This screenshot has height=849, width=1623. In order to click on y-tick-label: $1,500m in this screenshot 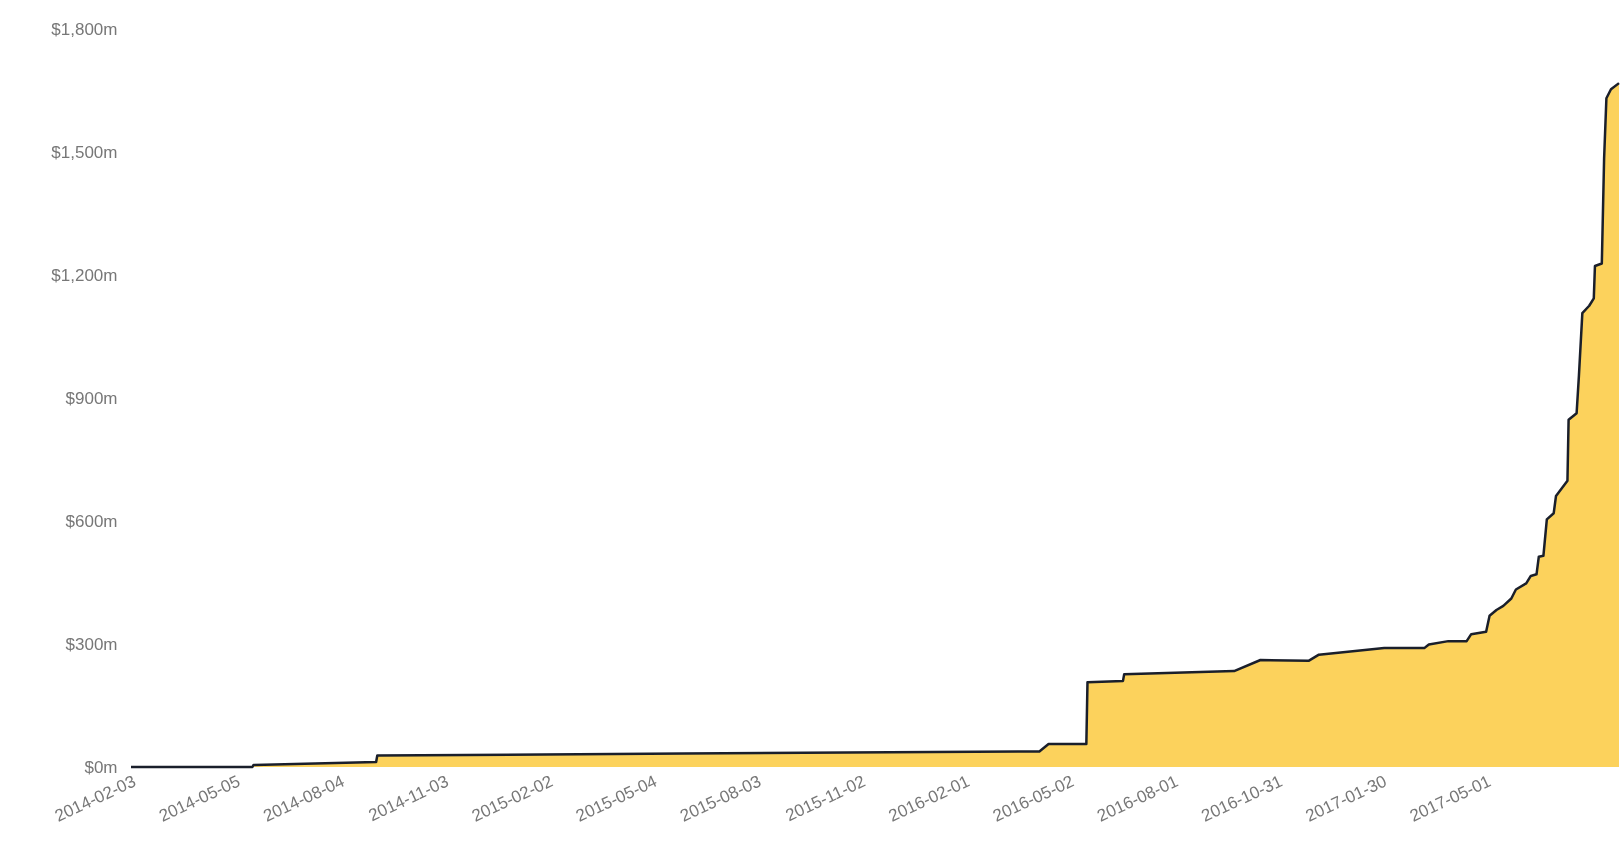, I will do `click(84, 152)`.